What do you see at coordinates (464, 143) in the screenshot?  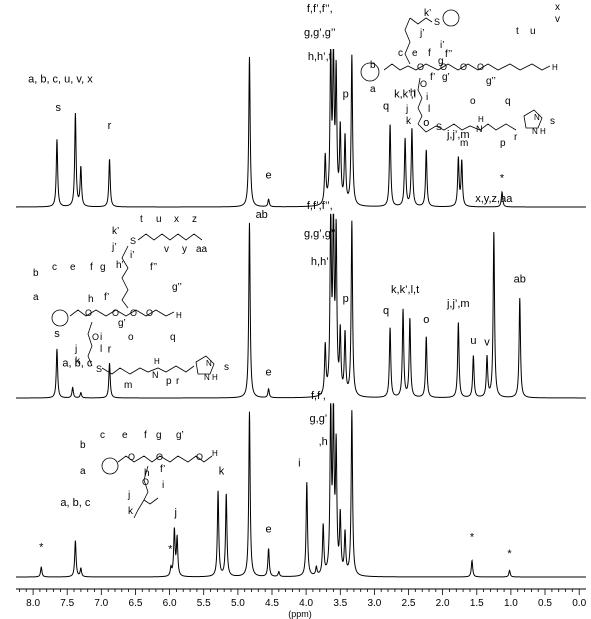 I see `structure-label: m` at bounding box center [464, 143].